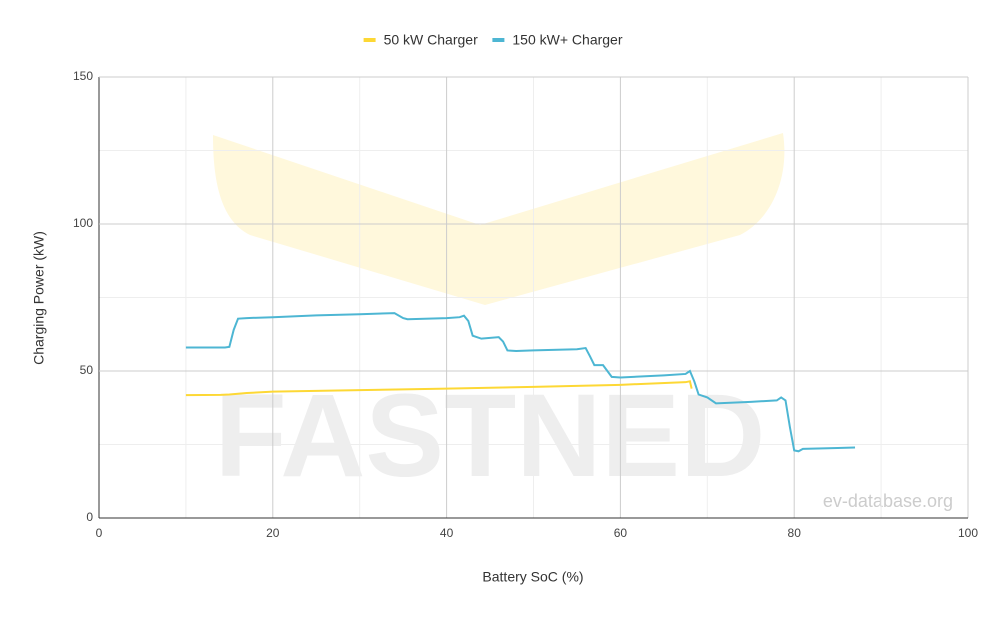  I want to click on x-tick-label: 40, so click(447, 533).